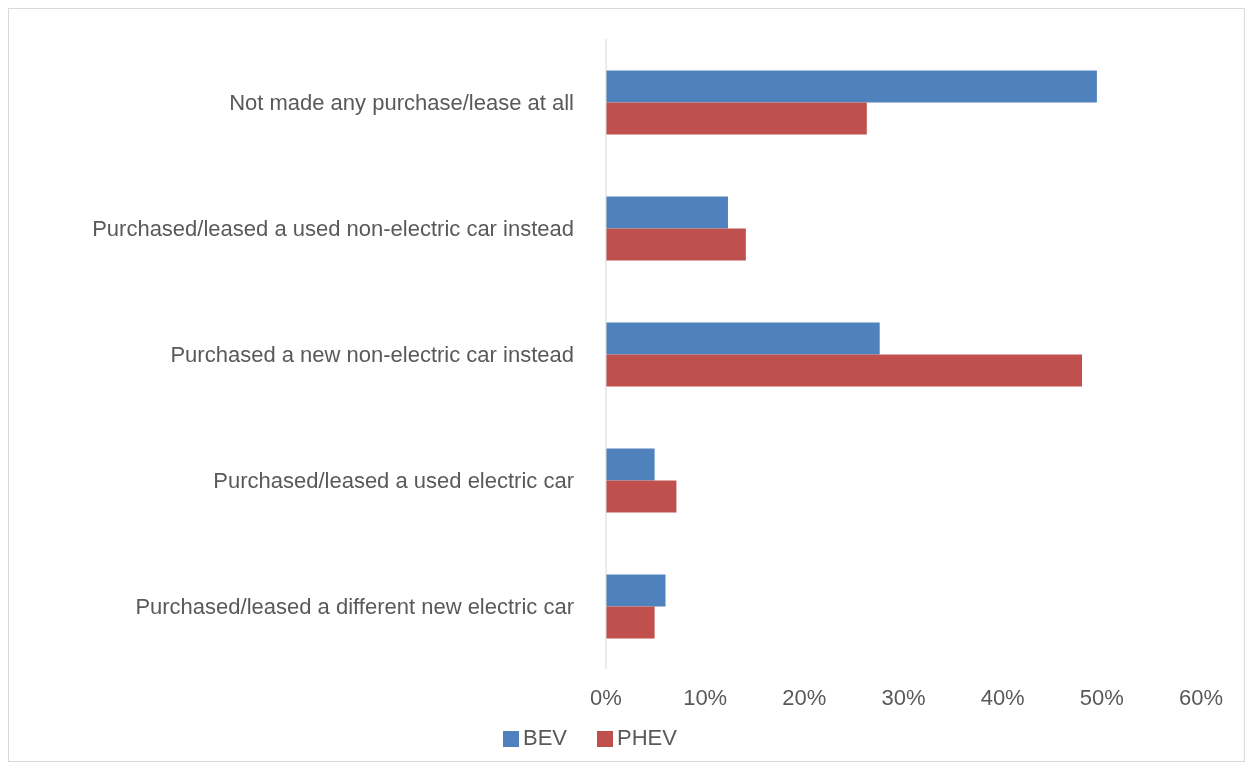 The height and width of the screenshot is (770, 1253). Describe the element at coordinates (903, 697) in the screenshot. I see `x-tick-label: 30%` at that location.